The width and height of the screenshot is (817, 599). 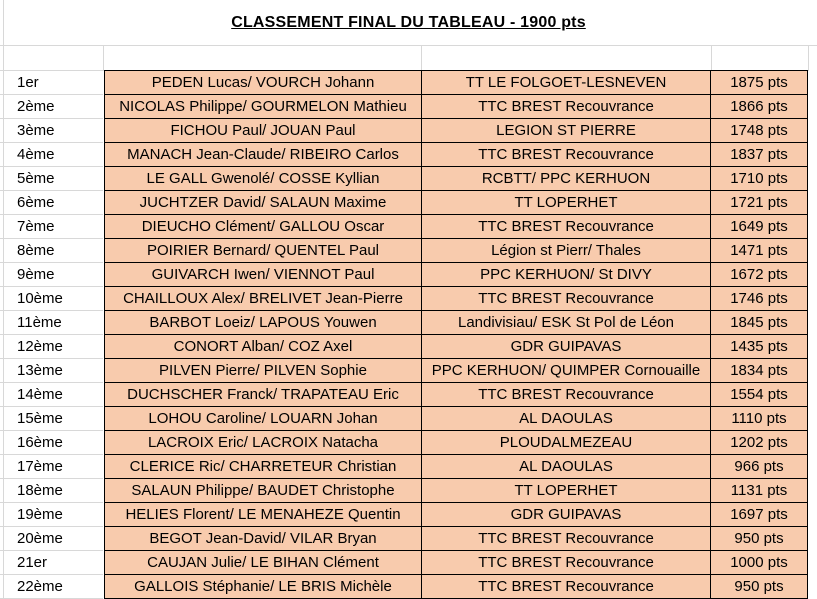 What do you see at coordinates (263, 154) in the screenshot?
I see `players-cell: MANACH Jean-Claude/ RIBEIRO Carlos` at bounding box center [263, 154].